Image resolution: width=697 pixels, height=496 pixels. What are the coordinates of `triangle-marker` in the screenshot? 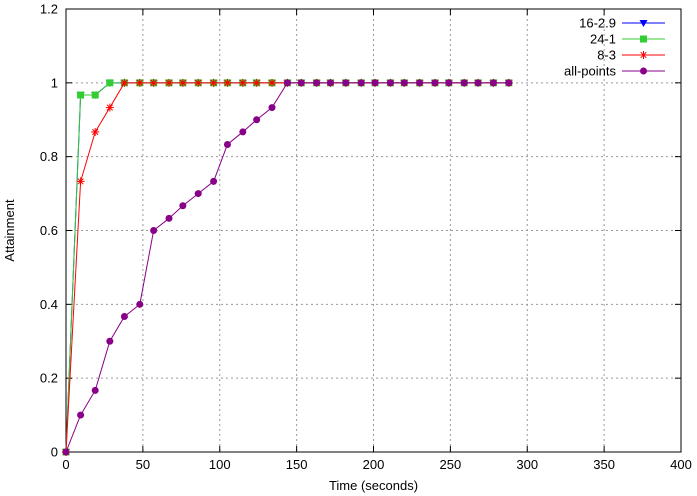 It's located at (643, 23).